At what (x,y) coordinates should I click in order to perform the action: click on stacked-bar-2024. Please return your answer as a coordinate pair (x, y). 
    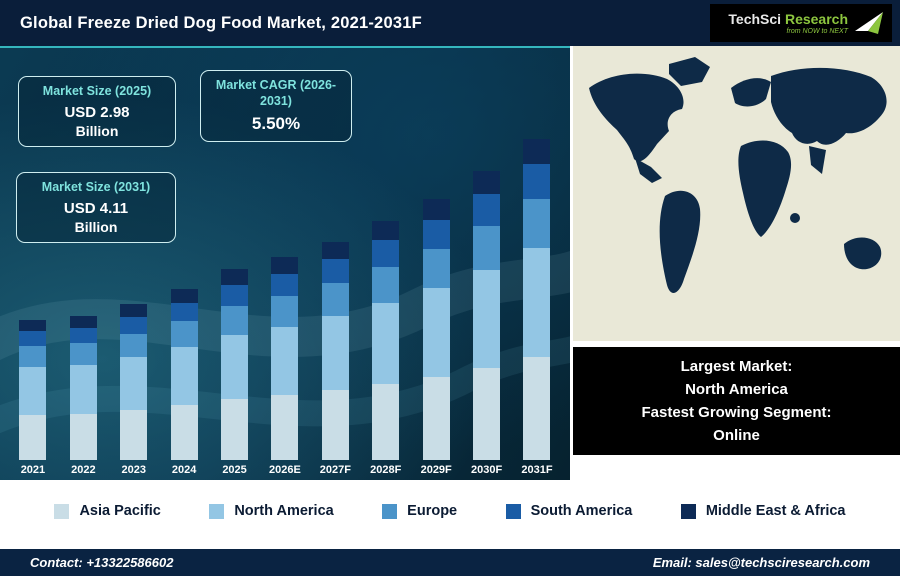
    Looking at the image, I should click on (184, 374).